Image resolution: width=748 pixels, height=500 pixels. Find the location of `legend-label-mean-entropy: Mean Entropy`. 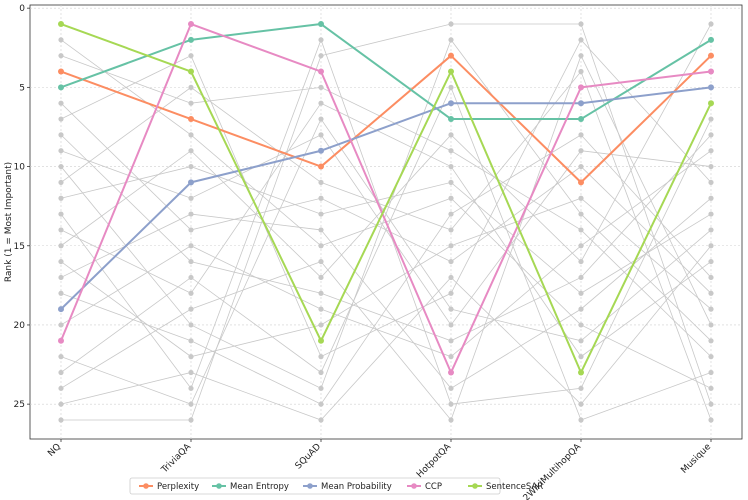

legend-label-mean-entropy: Mean Entropy is located at coordinates (259, 487).